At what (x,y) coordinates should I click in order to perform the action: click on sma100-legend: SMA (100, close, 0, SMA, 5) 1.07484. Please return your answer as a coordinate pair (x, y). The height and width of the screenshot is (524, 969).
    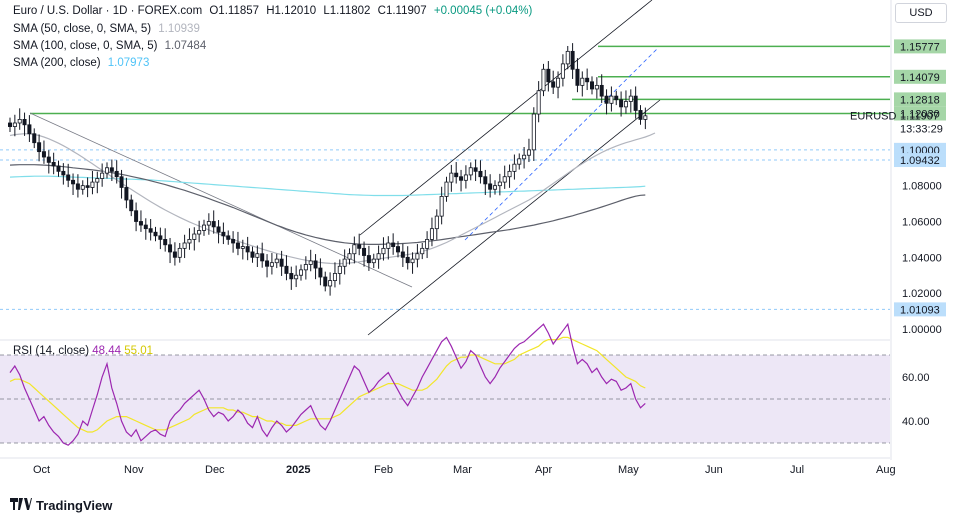
    Looking at the image, I should click on (111, 46).